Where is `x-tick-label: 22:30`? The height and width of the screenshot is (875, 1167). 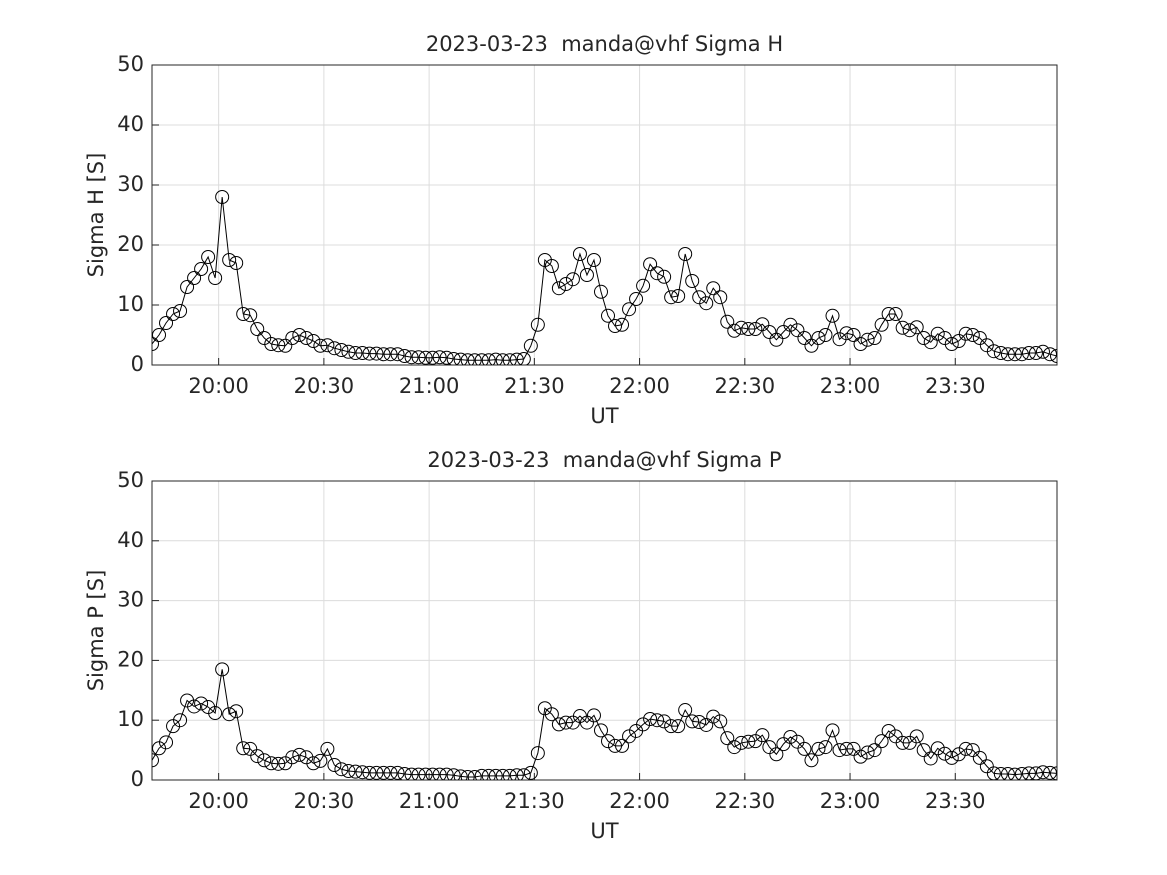
x-tick-label: 22:30 is located at coordinates (745, 801).